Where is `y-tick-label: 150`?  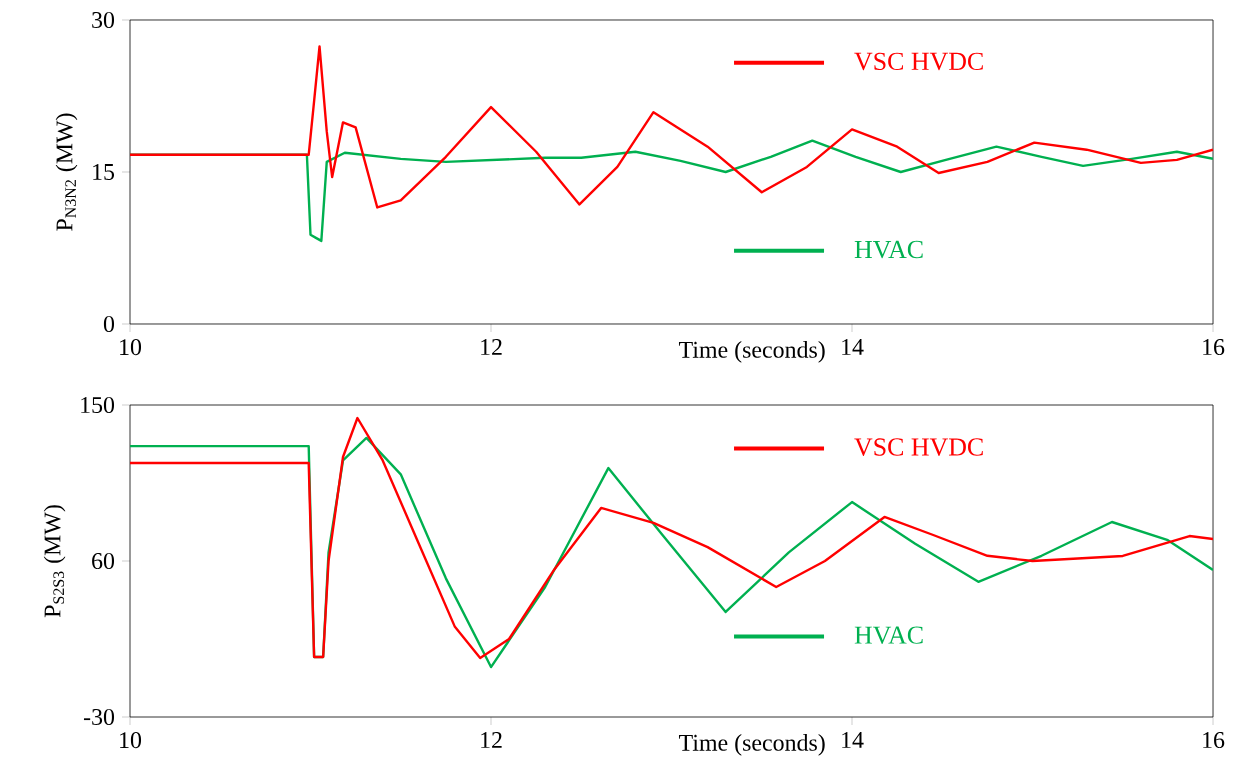 y-tick-label: 150 is located at coordinates (98, 405).